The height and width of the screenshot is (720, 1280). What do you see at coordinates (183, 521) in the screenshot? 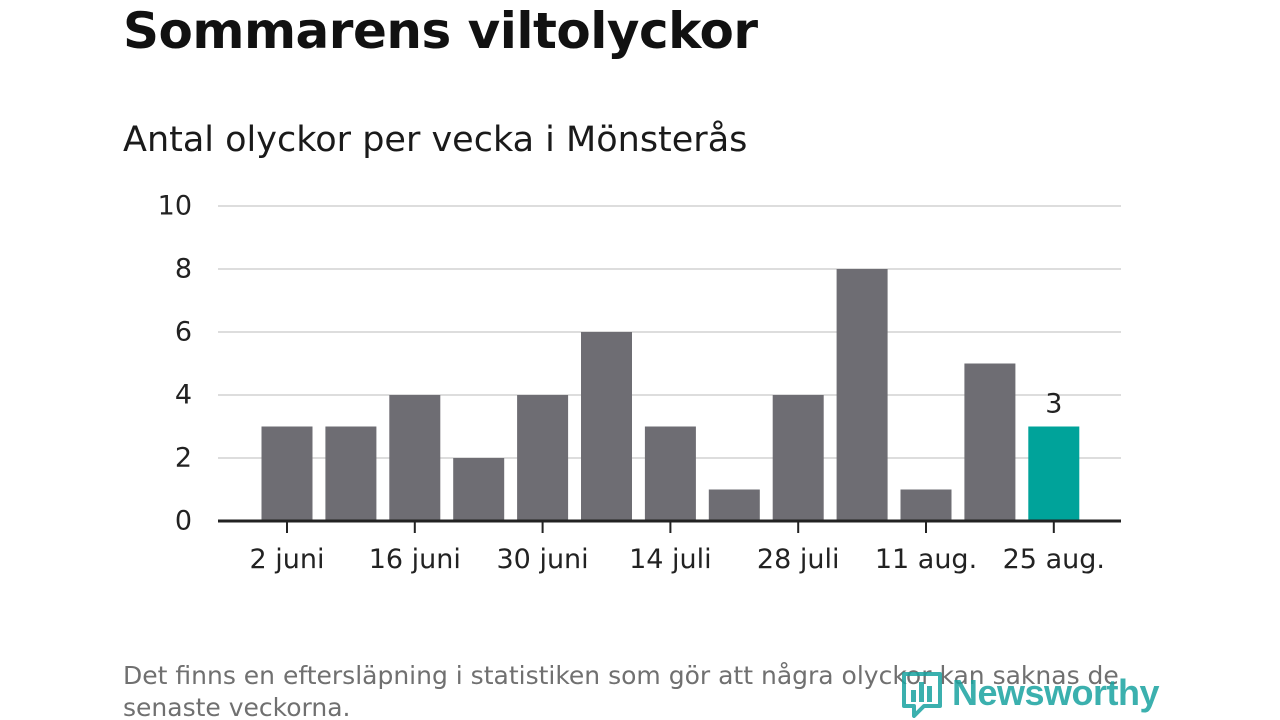
I see `y-tick-label: 0` at bounding box center [183, 521].